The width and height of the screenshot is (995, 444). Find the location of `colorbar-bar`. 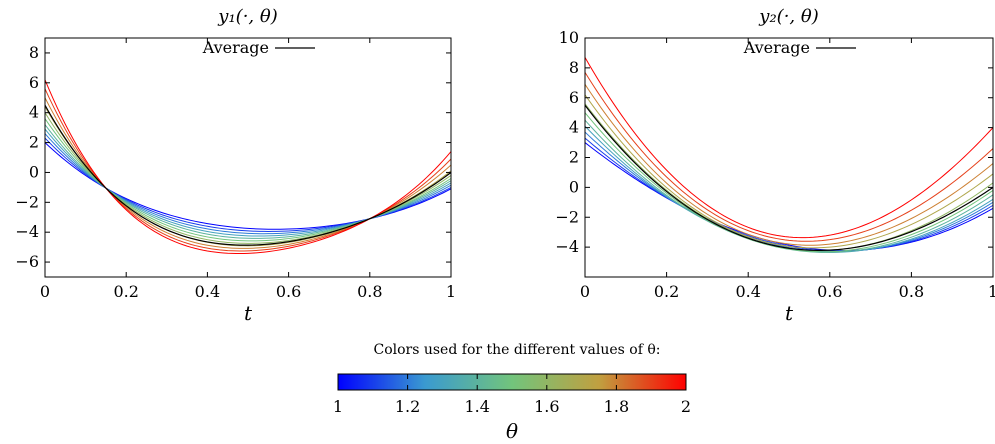

colorbar-bar is located at coordinates (512, 382).